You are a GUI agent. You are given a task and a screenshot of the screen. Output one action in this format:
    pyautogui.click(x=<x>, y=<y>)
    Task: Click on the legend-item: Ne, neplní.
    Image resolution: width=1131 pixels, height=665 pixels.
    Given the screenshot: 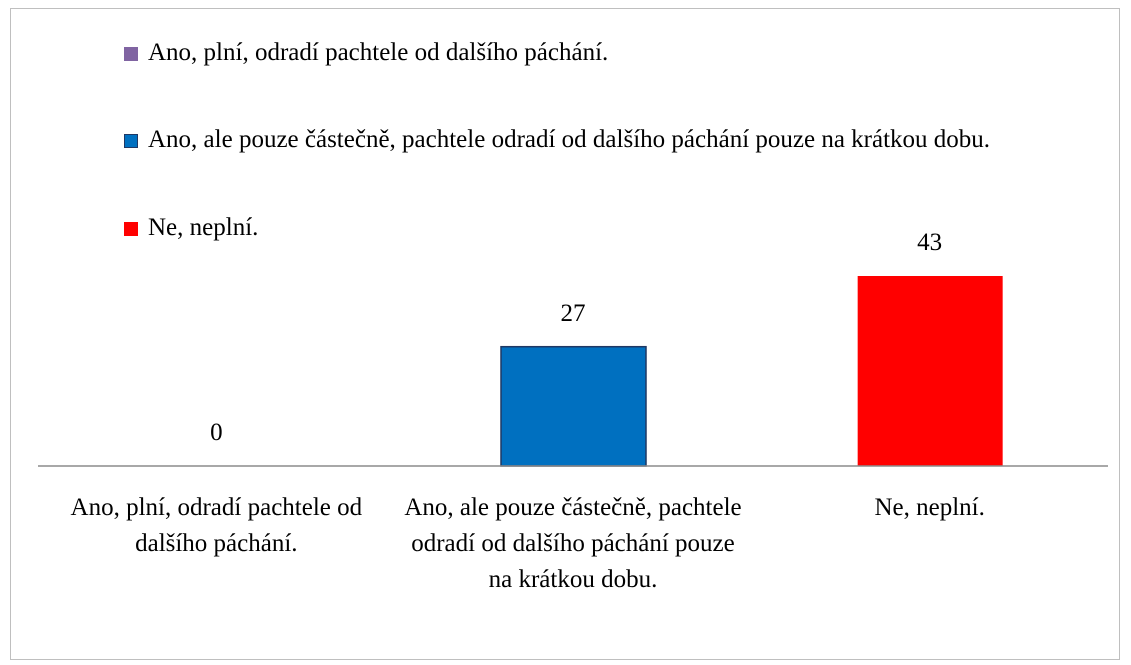 What is the action you would take?
    pyautogui.click(x=589, y=228)
    